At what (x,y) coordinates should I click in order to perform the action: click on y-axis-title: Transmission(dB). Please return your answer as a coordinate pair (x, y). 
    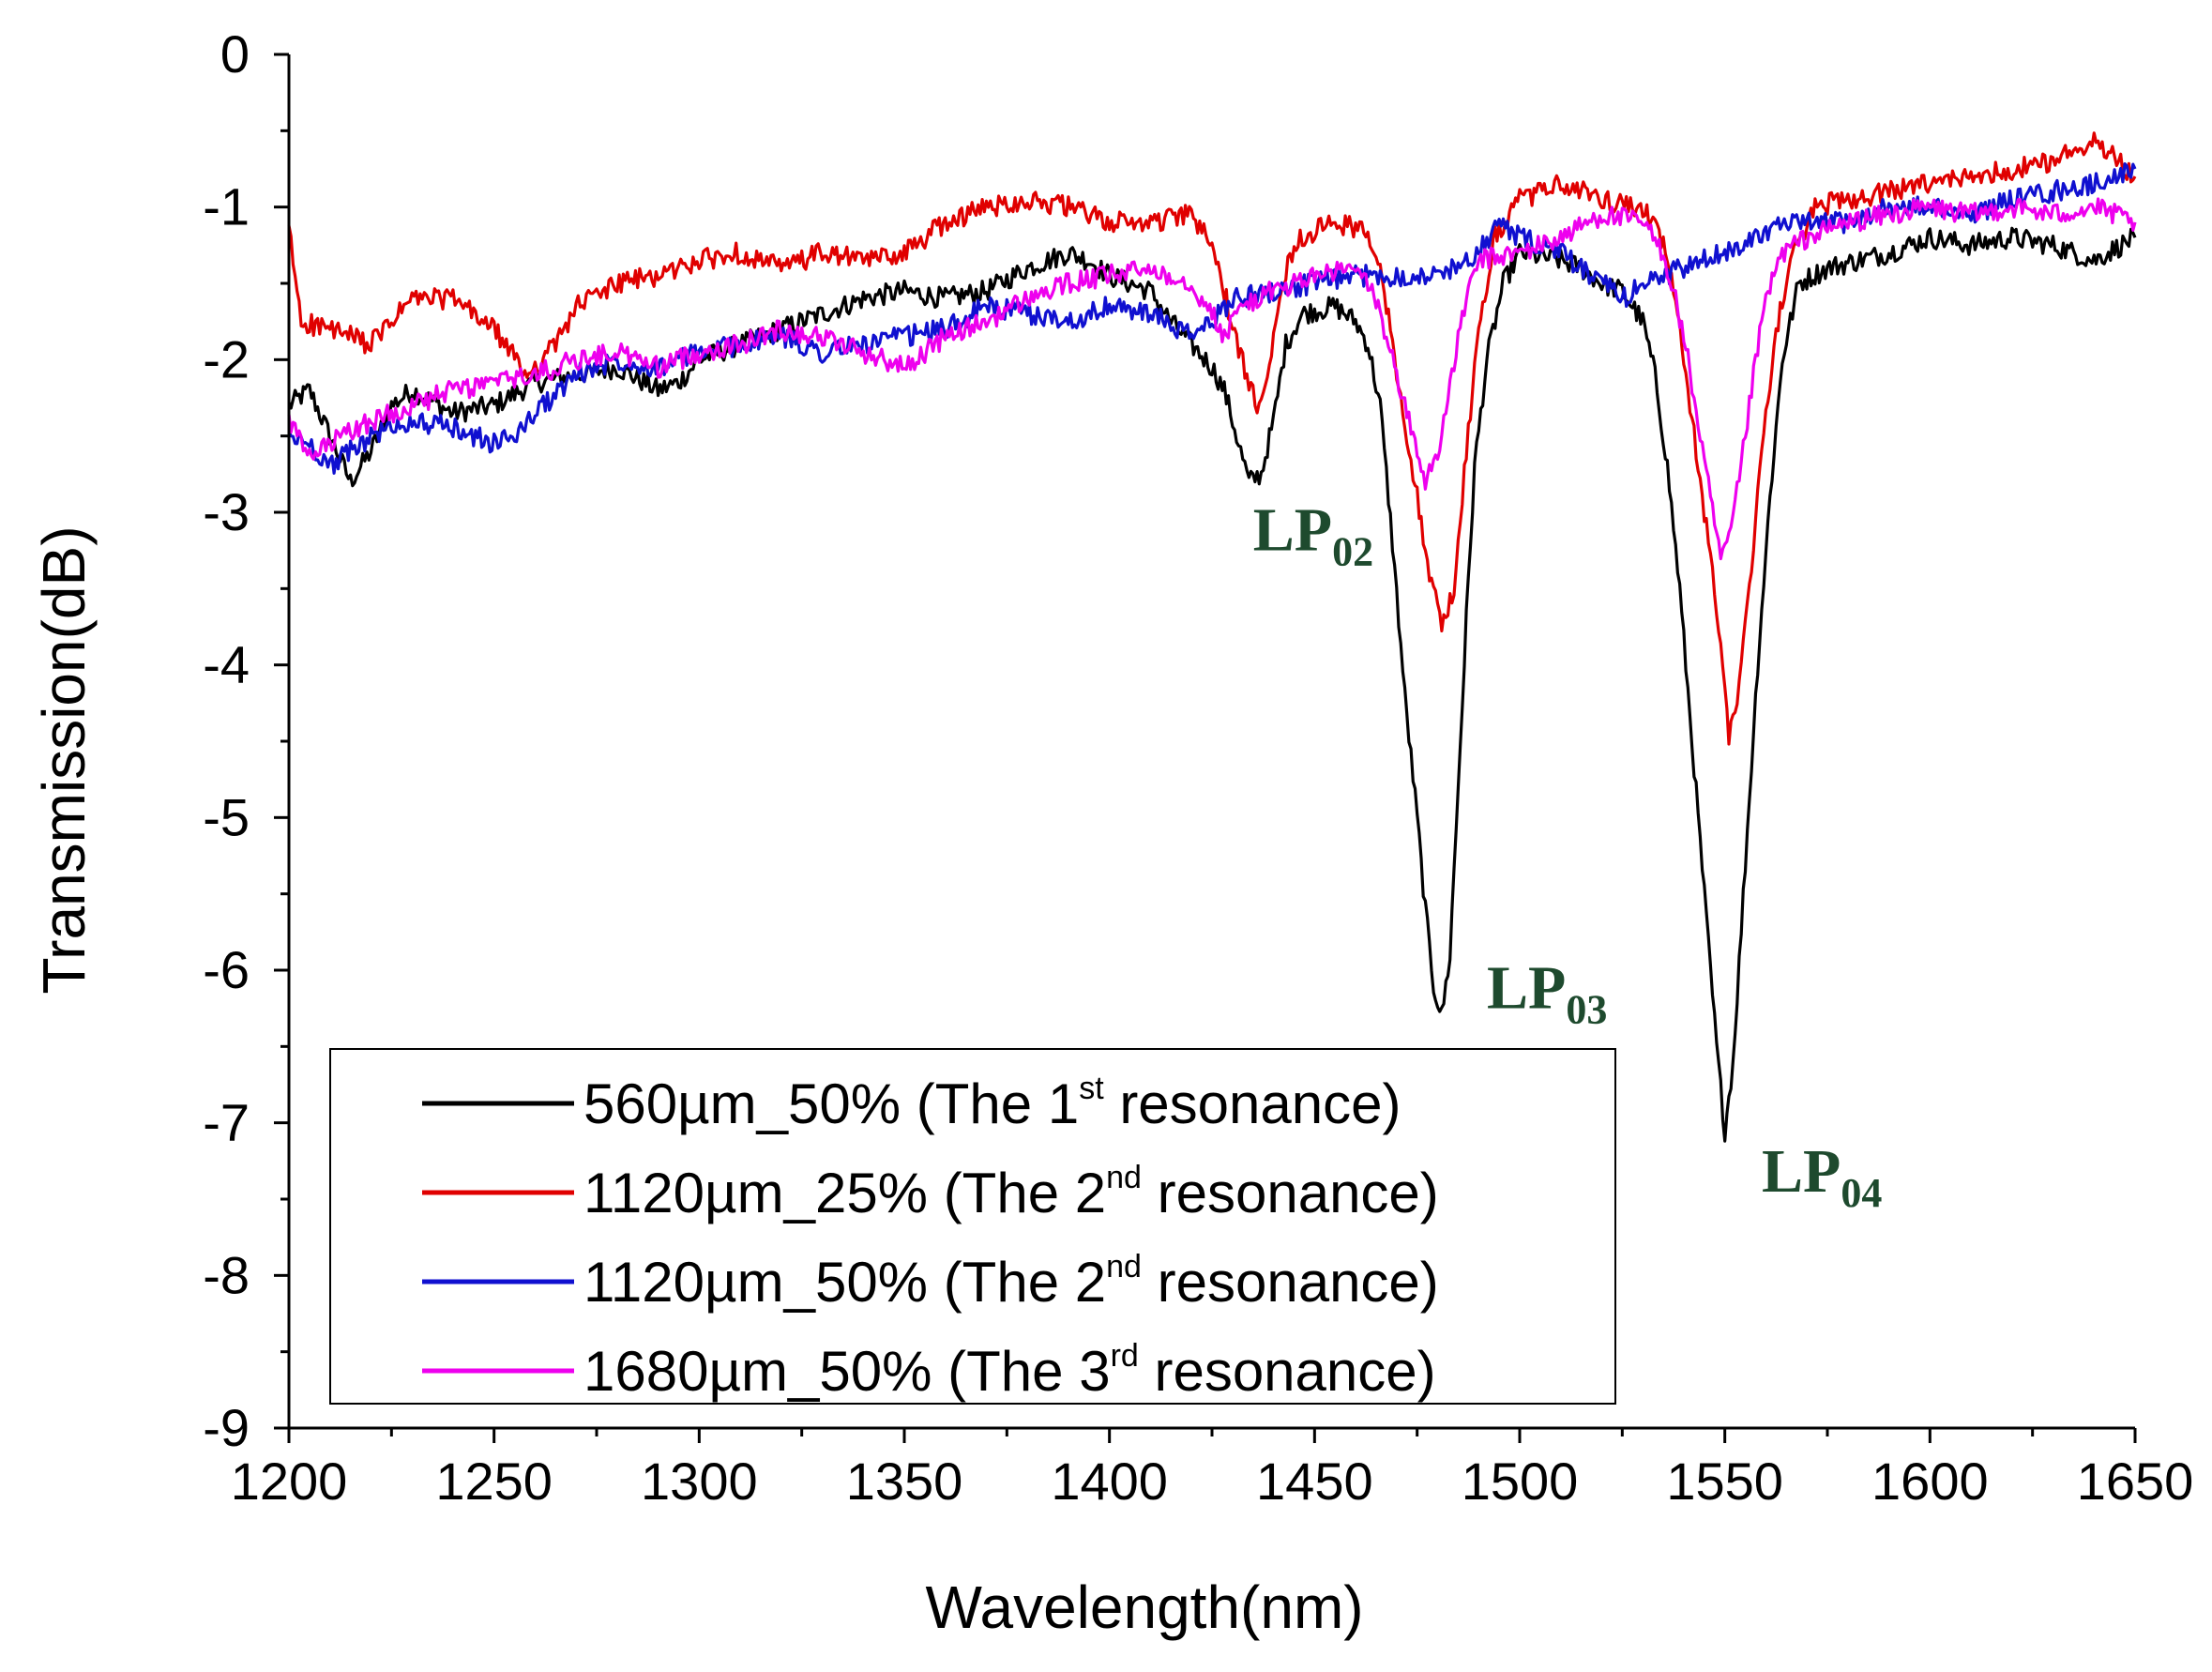
    Looking at the image, I should click on (64, 759).